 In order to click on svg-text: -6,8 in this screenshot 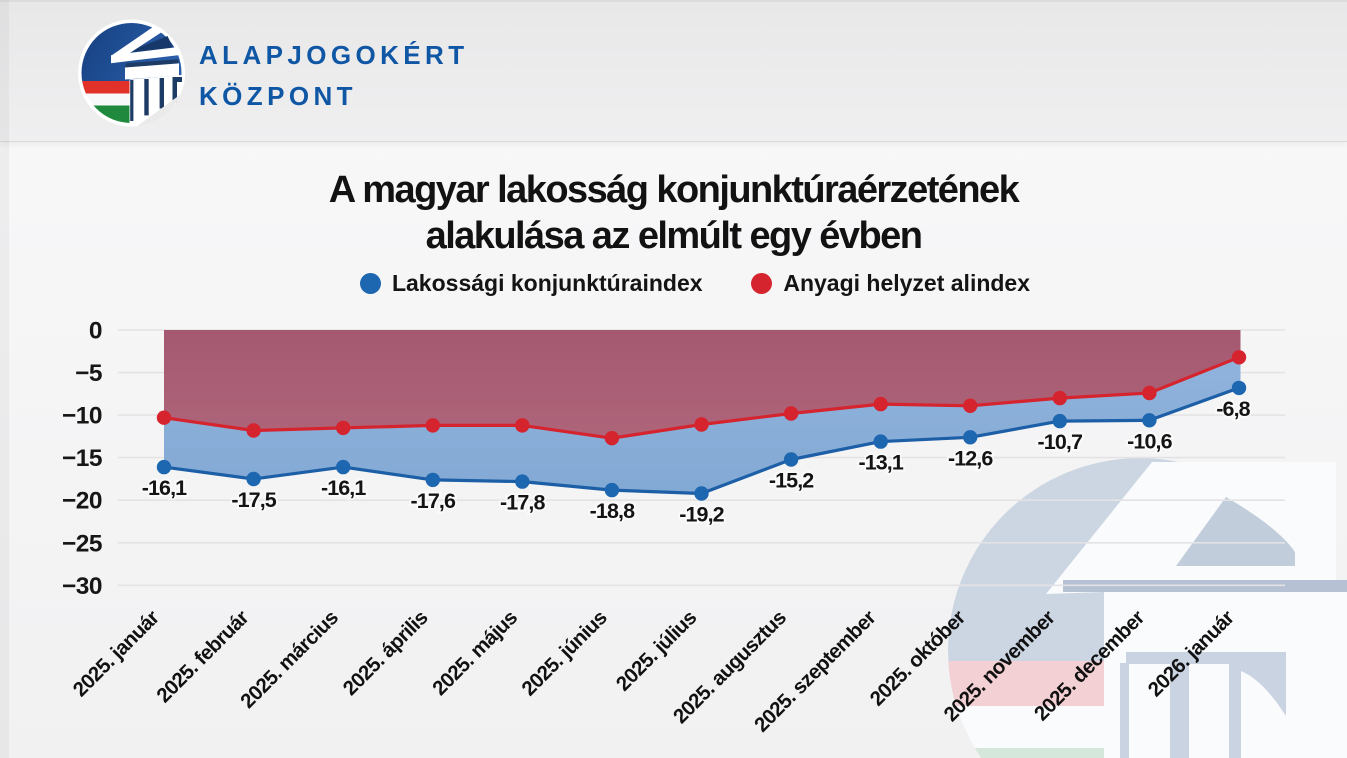, I will do `click(1233, 409)`.